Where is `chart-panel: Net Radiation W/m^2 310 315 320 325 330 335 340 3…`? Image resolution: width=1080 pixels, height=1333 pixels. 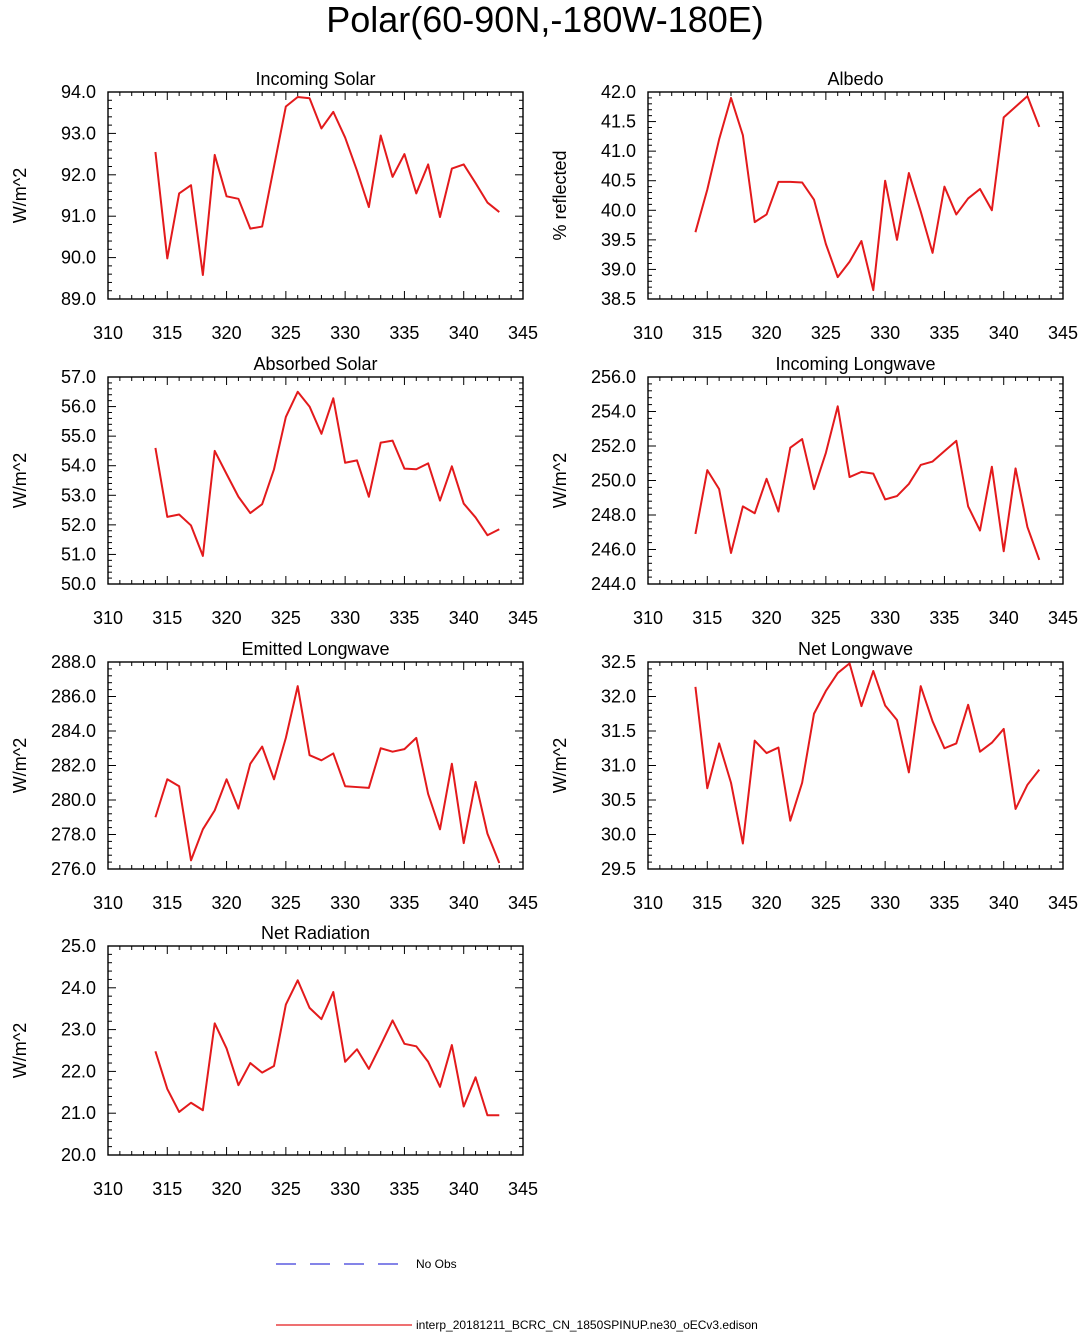 chart-panel: Net Radiation W/m^2 310 315 320 325 330 335 340 3… is located at coordinates (274, 1061).